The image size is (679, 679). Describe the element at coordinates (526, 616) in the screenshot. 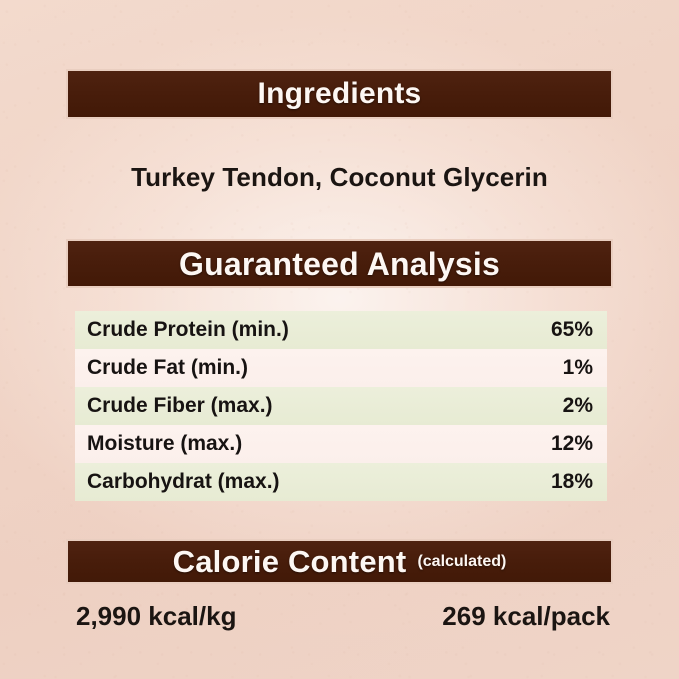

I see `calories-per-pack: 269 kcal/pack` at that location.